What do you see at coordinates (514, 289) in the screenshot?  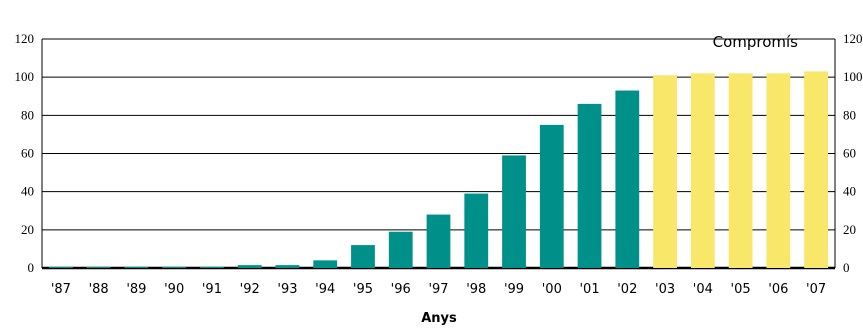 I see `x-tick-label: '99` at bounding box center [514, 289].